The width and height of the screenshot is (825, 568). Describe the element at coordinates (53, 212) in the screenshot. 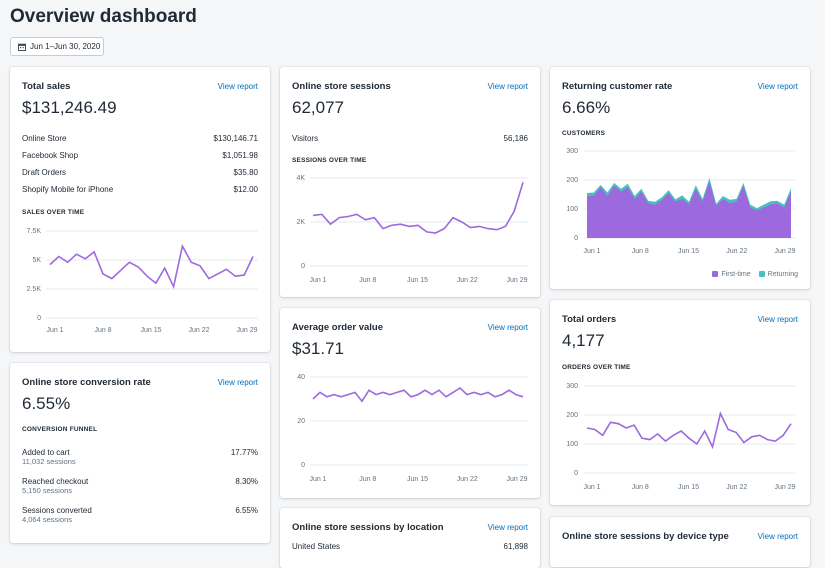

I see `chart-label: SALES OVER TIME` at that location.